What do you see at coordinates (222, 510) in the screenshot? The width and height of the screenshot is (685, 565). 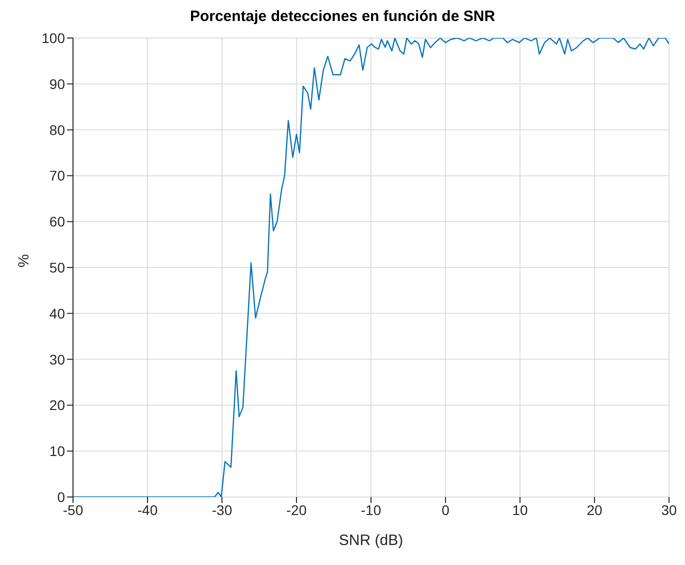 I see `x-tick-label: -30` at bounding box center [222, 510].